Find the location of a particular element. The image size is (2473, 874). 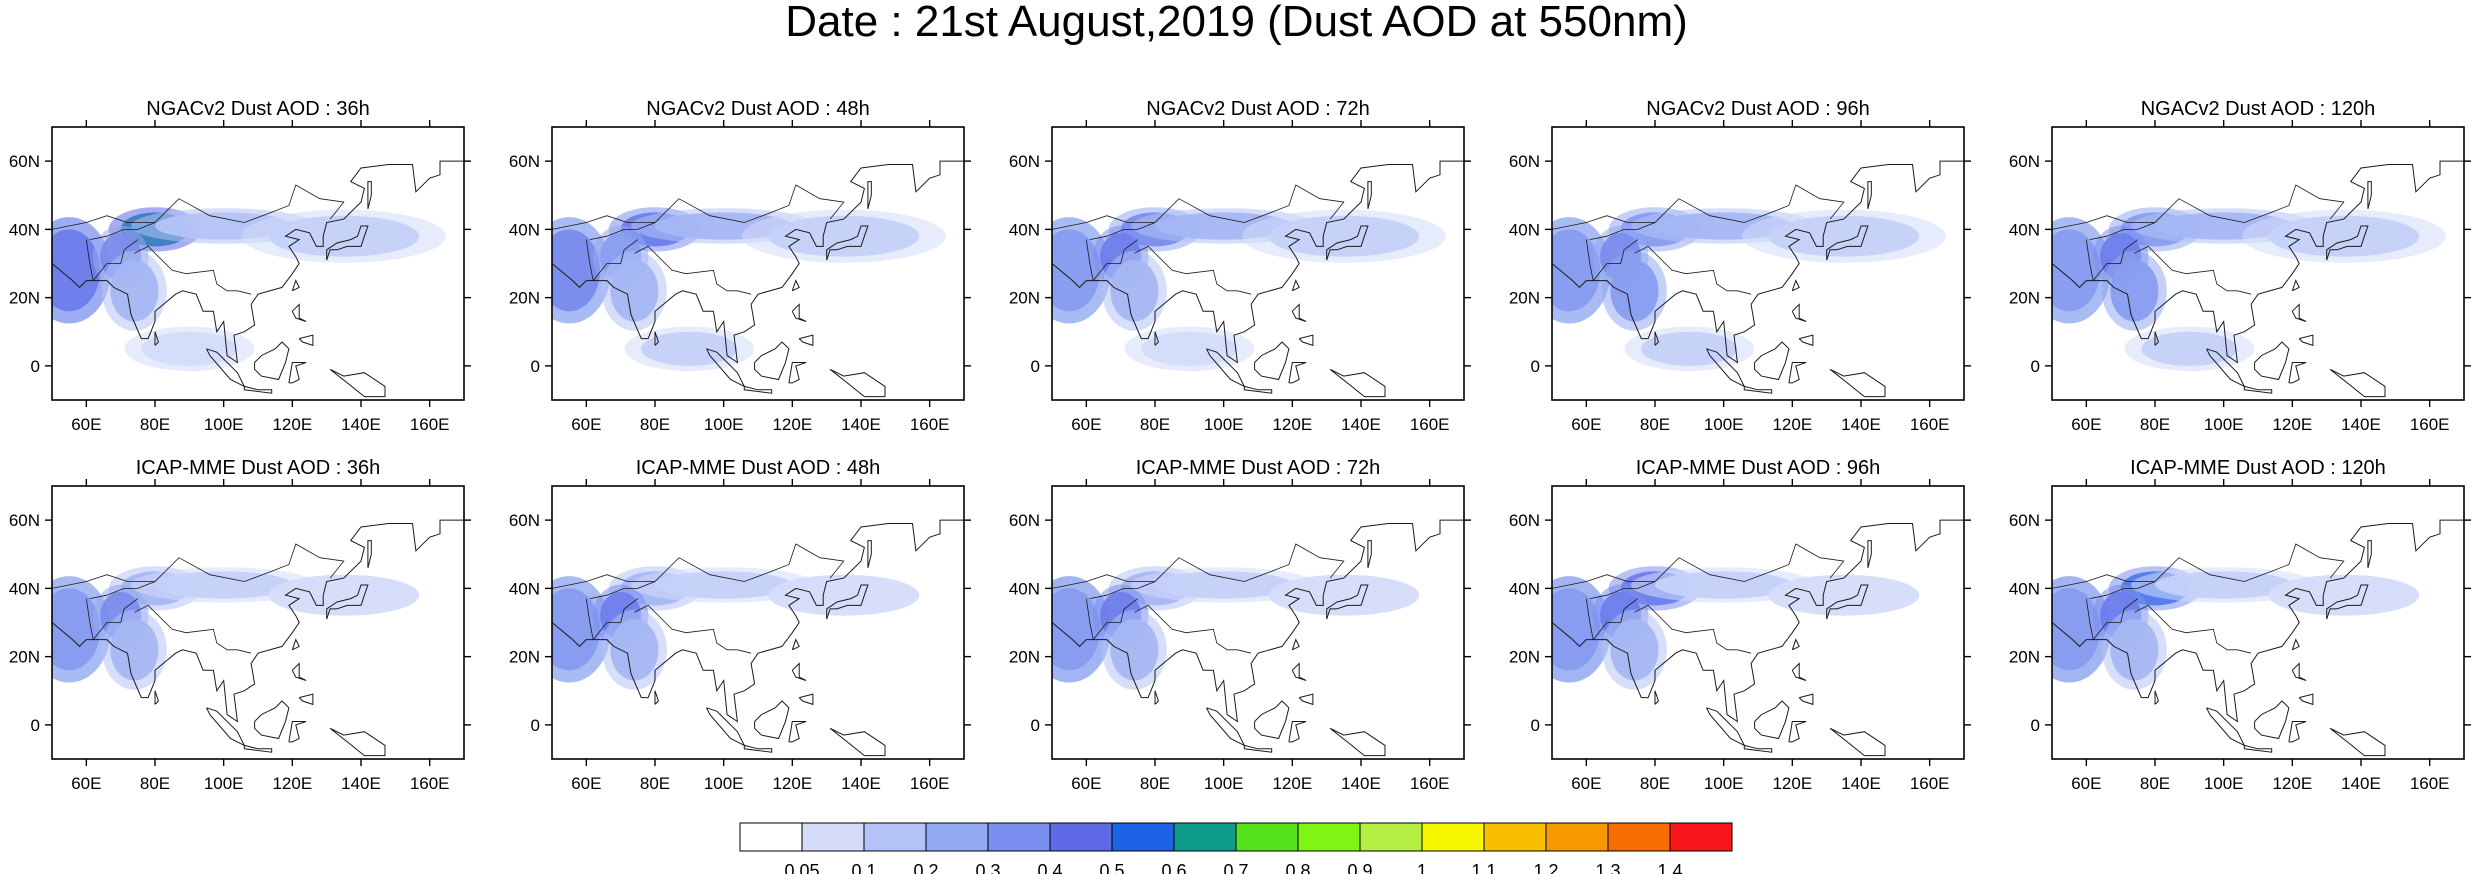

panel-title: NGACv2 Dust AOD : 72h is located at coordinates (1257, 109).